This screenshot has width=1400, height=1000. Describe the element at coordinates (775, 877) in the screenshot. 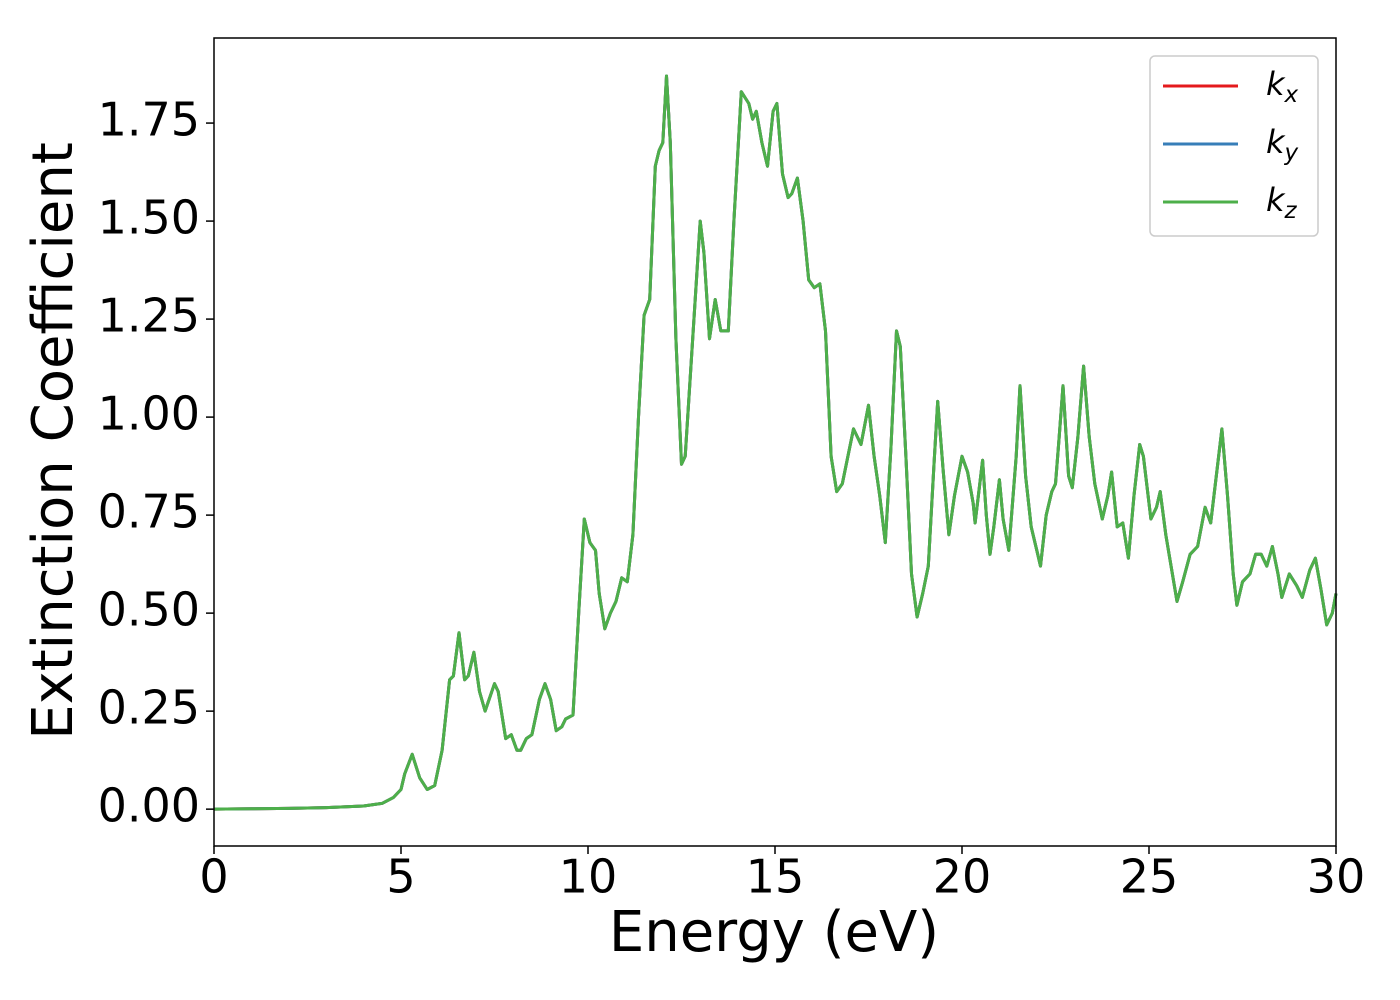

I see `x-tick-label: 15` at that location.